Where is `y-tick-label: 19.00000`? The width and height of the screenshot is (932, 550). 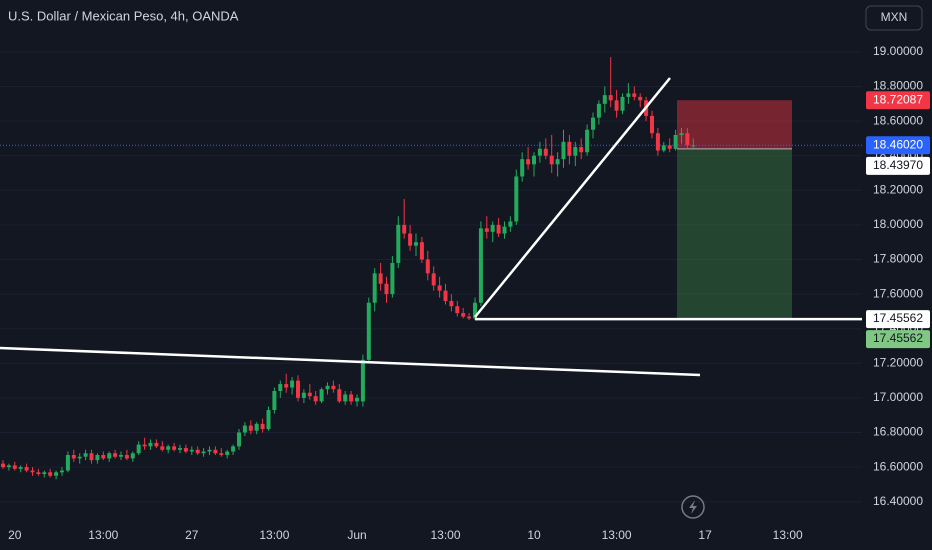 y-tick-label: 19.00000 is located at coordinates (898, 51).